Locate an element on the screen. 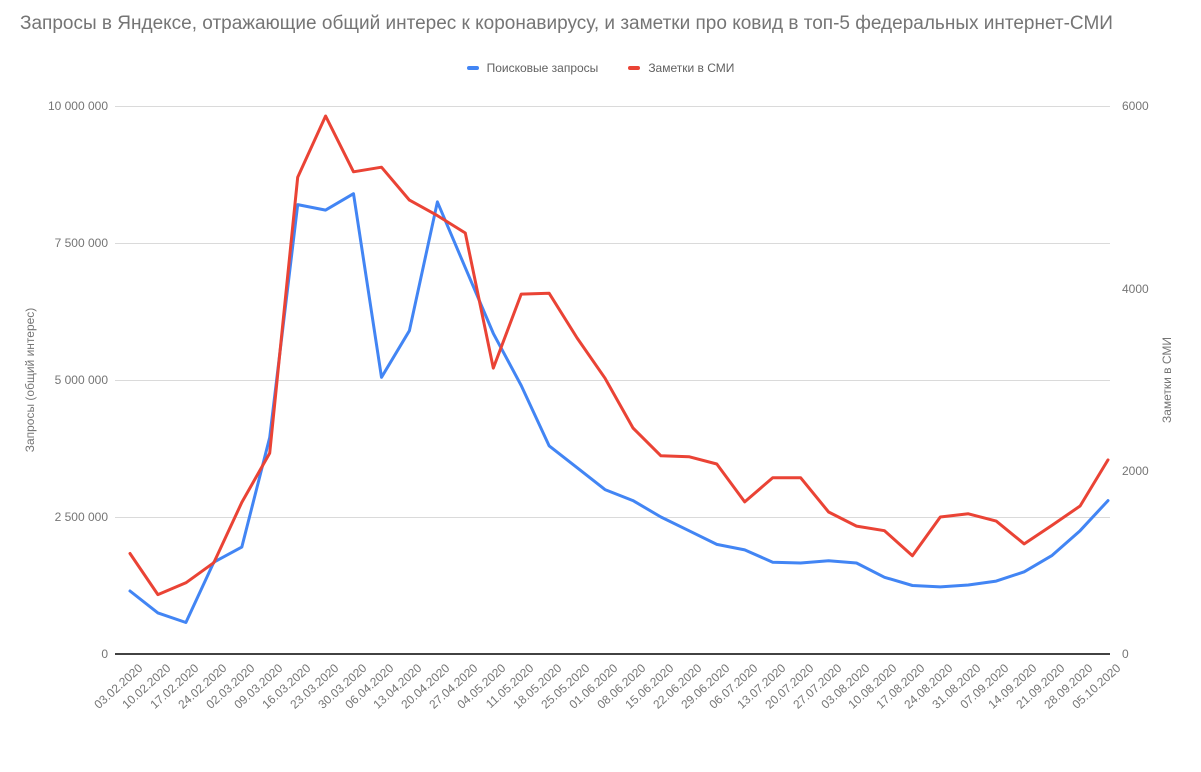  left-axis-tick-label: 2 500 000 is located at coordinates (81, 517).